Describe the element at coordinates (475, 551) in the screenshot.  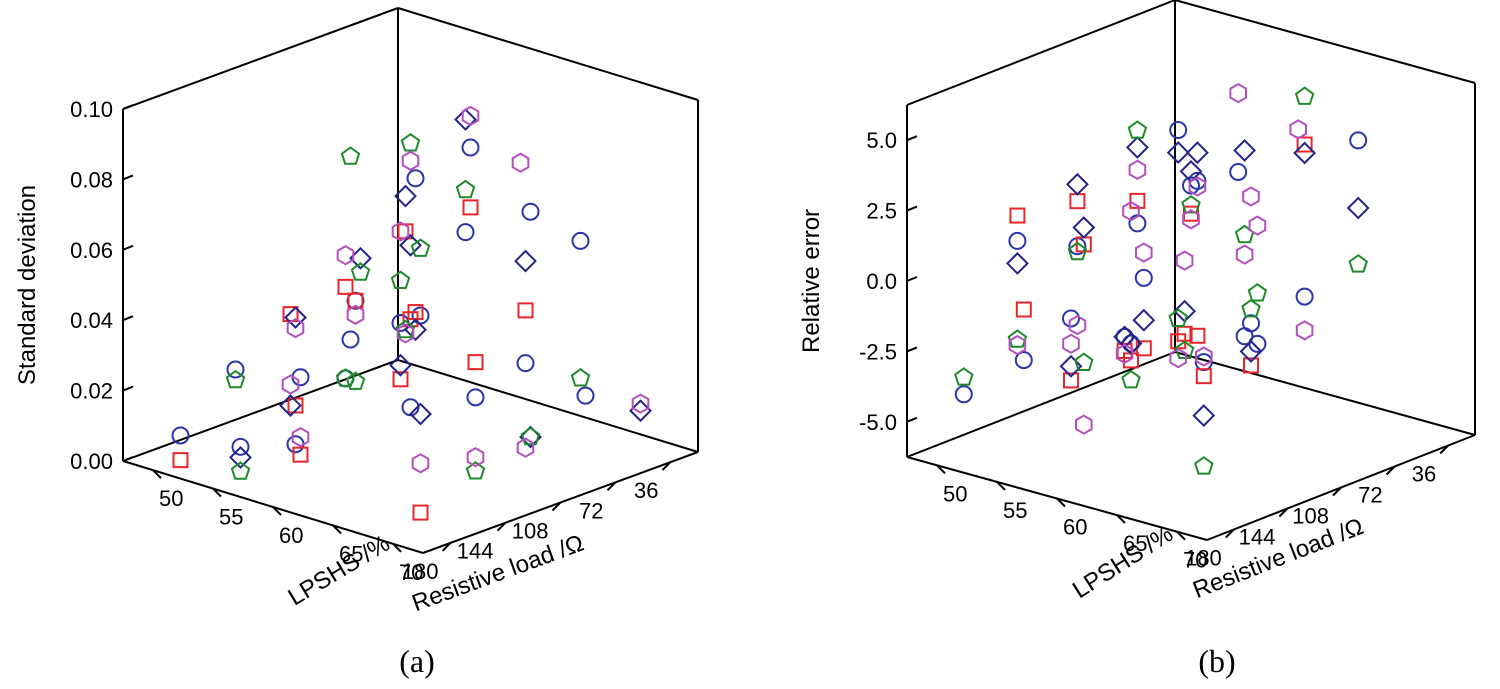
I see `x-tick-label: 144` at that location.